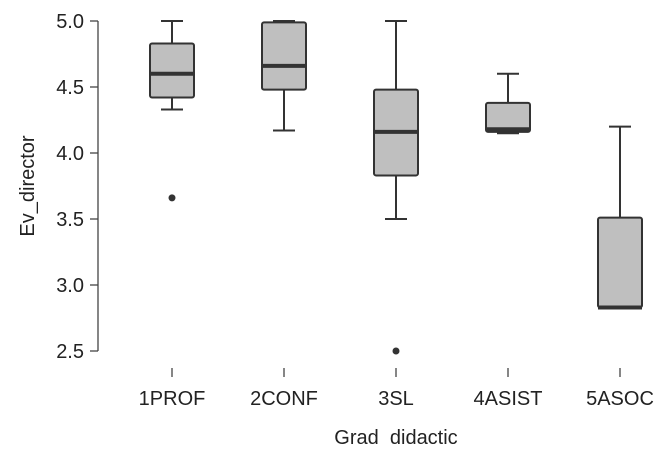 The image size is (662, 452). I want to click on x-tick-label: 2CONF, so click(284, 399).